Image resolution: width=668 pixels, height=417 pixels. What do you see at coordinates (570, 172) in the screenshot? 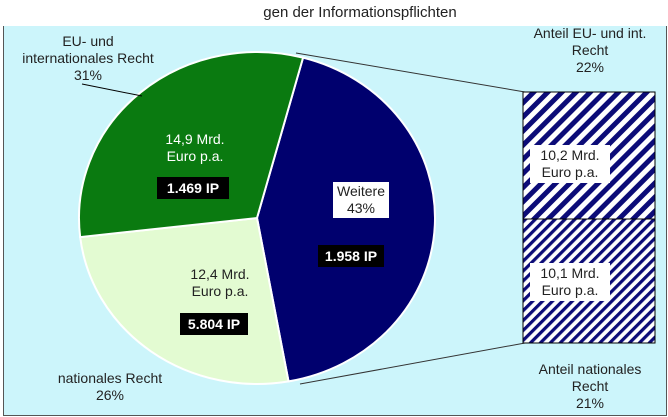
I see `breakdown-eu-value-line2: Euro p.a.` at bounding box center [570, 172].